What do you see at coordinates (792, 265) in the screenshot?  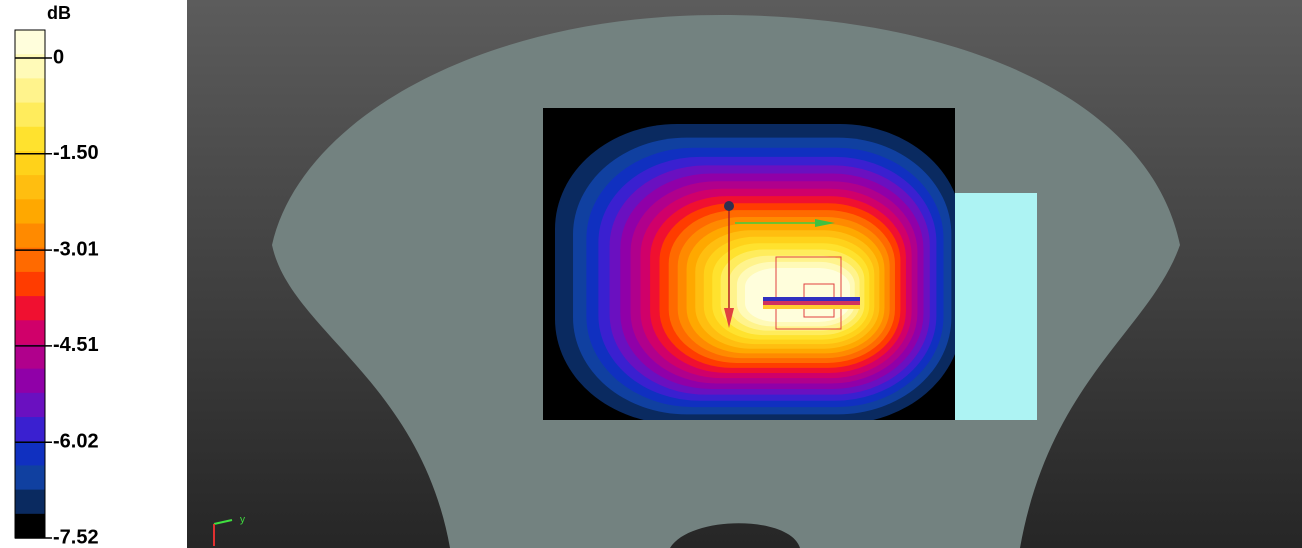 I see `probe` at bounding box center [792, 265].